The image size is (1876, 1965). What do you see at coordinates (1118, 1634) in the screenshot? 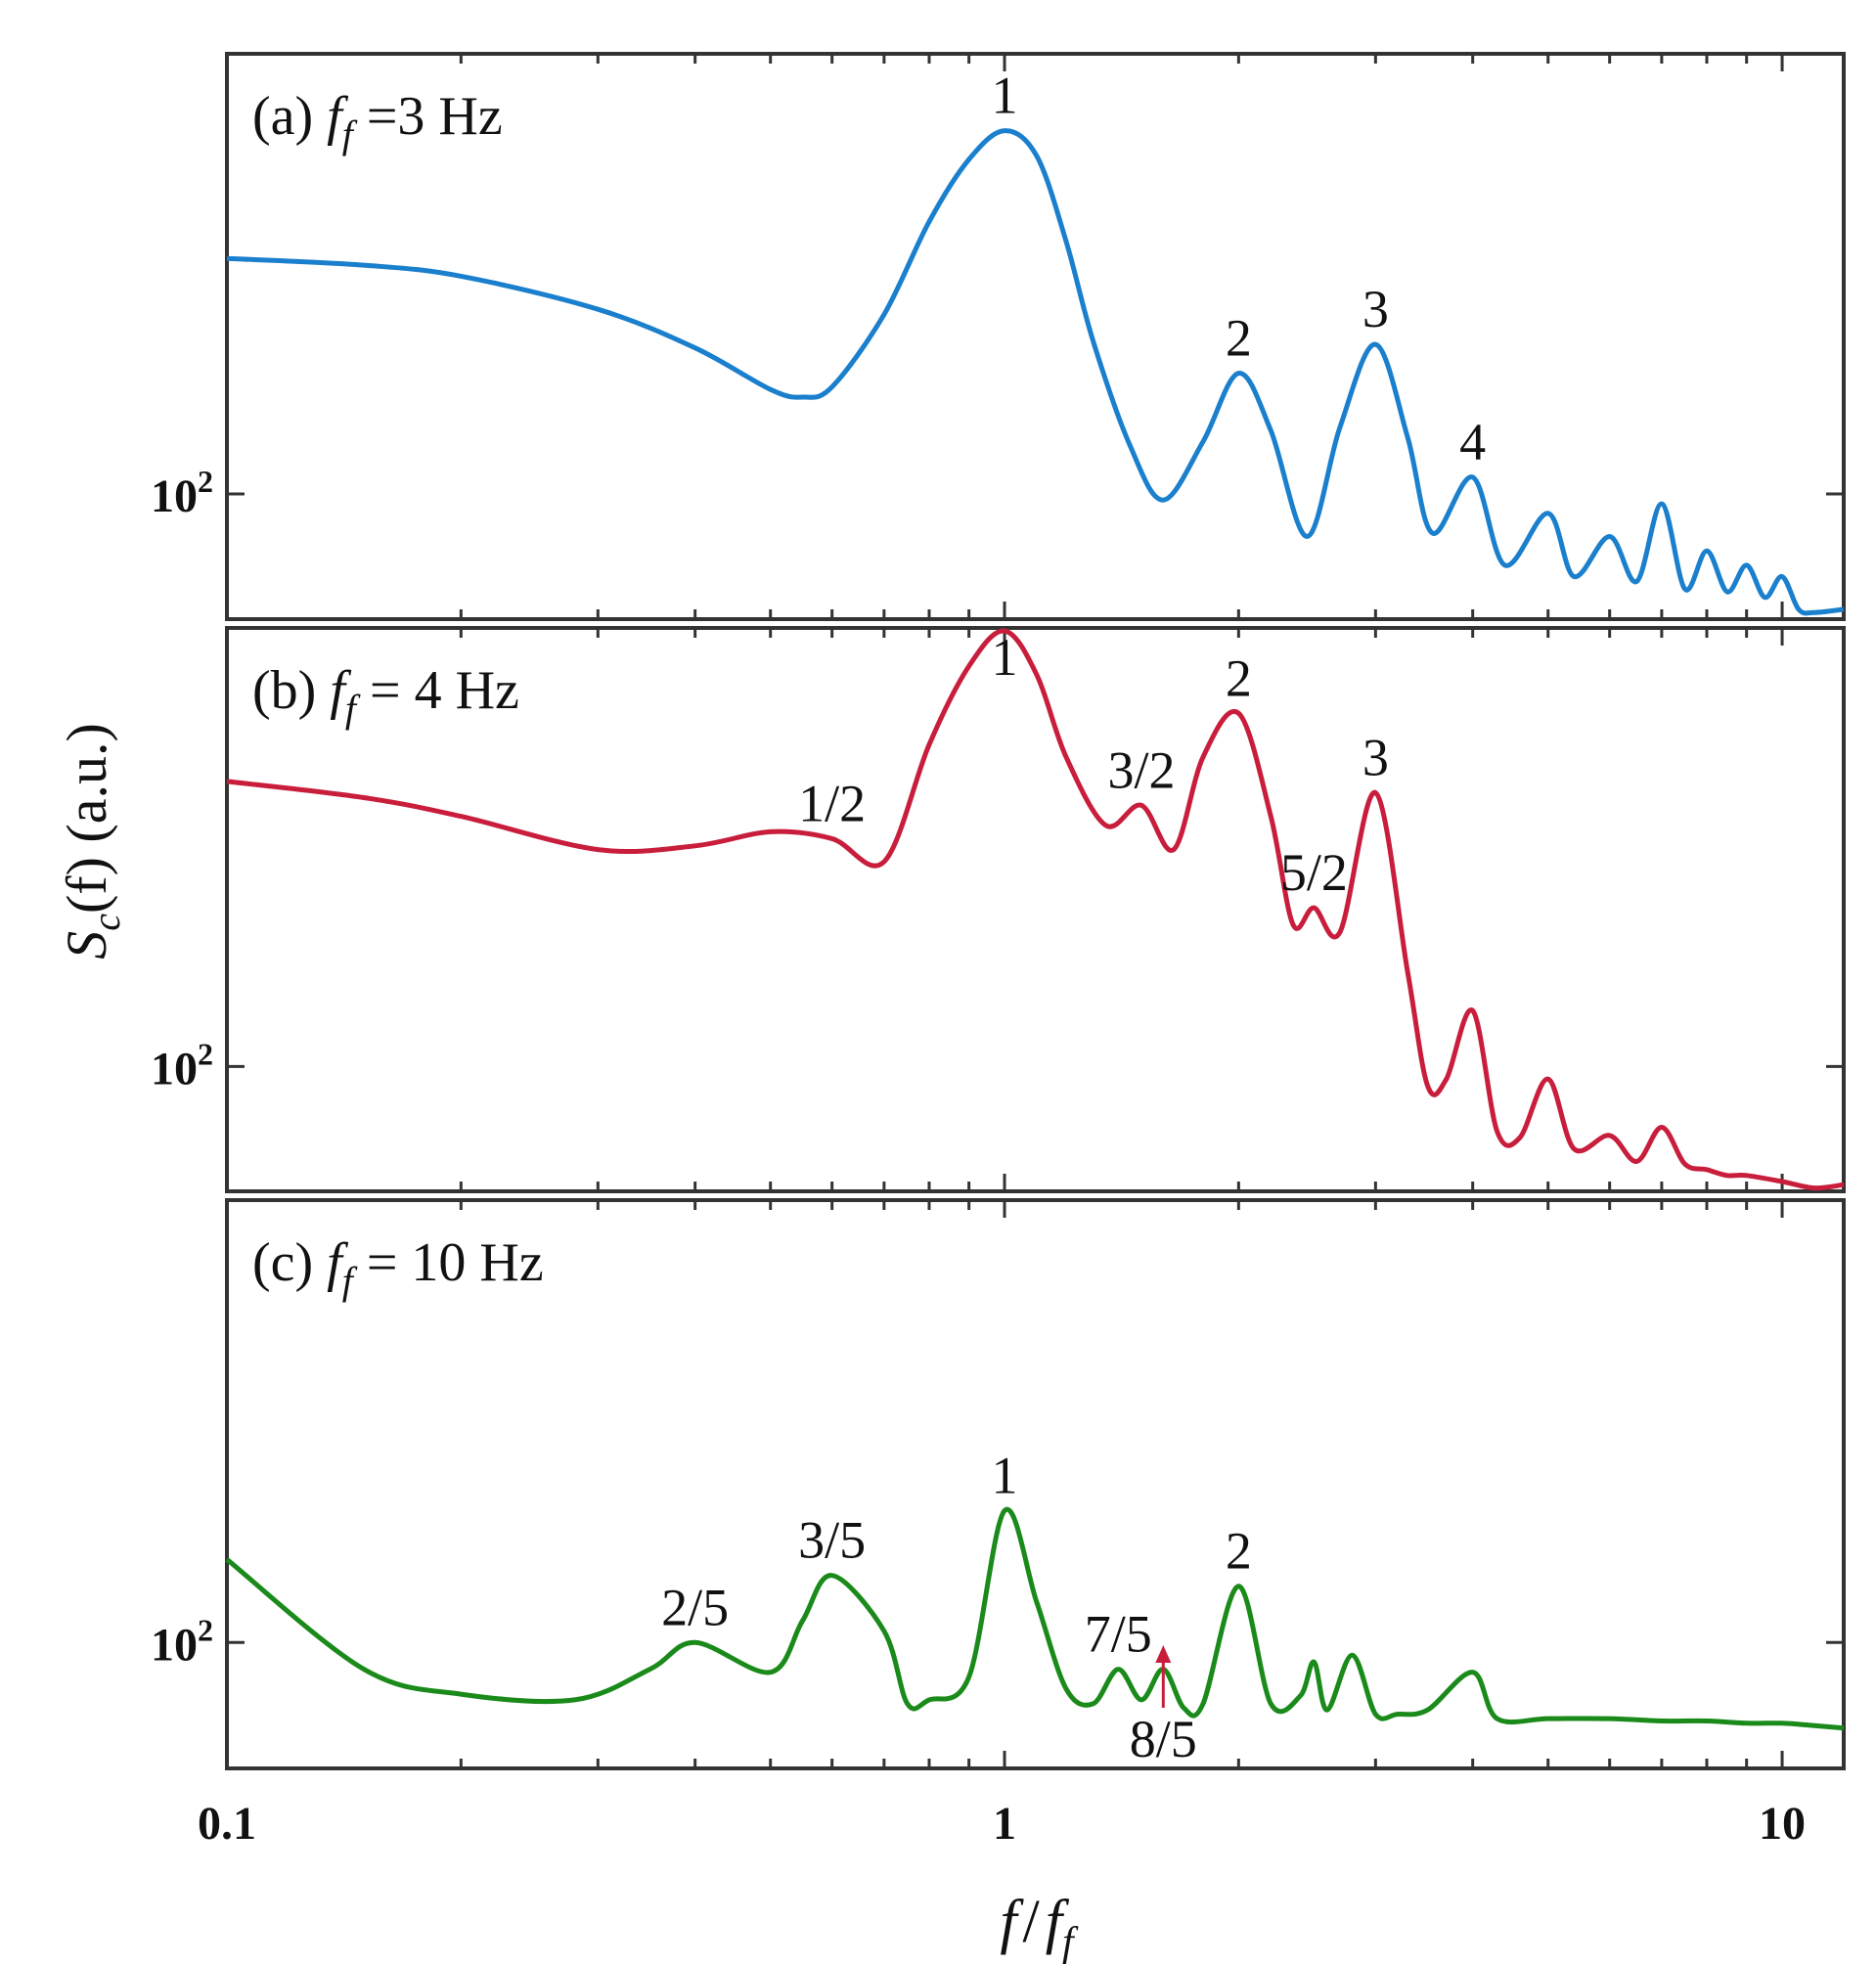
I see `peak-label: 7/5` at bounding box center [1118, 1634].